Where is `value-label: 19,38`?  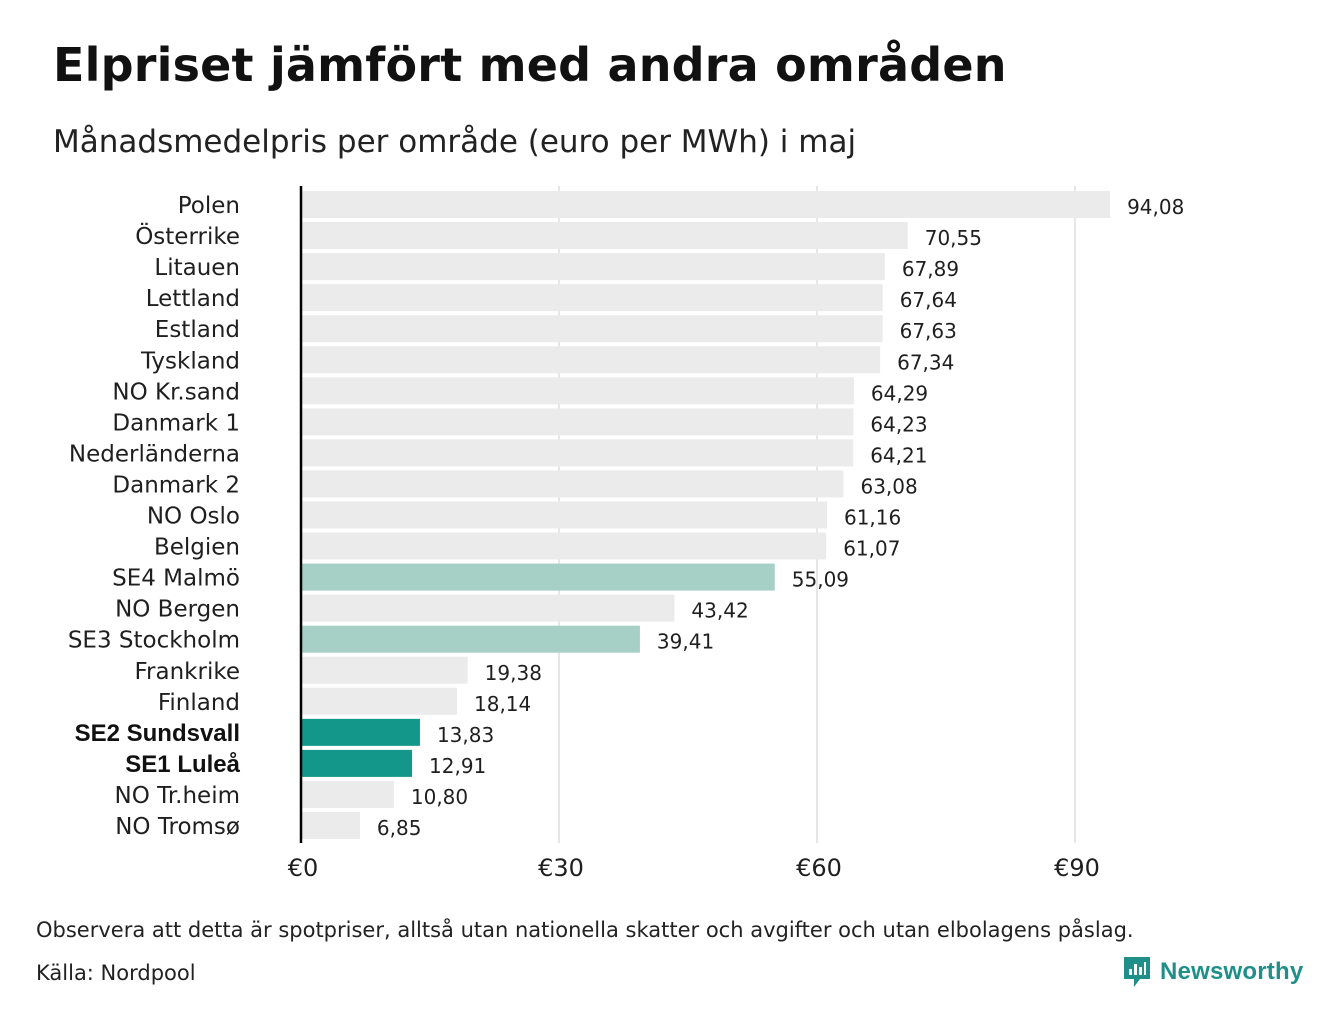
value-label: 19,38 is located at coordinates (513, 673).